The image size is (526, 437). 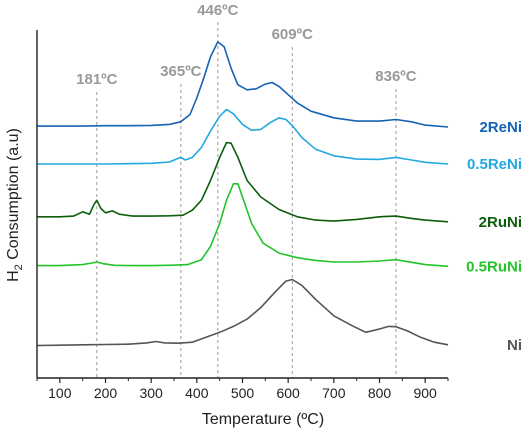 What do you see at coordinates (106, 393) in the screenshot?
I see `x-tick-label: 200` at bounding box center [106, 393].